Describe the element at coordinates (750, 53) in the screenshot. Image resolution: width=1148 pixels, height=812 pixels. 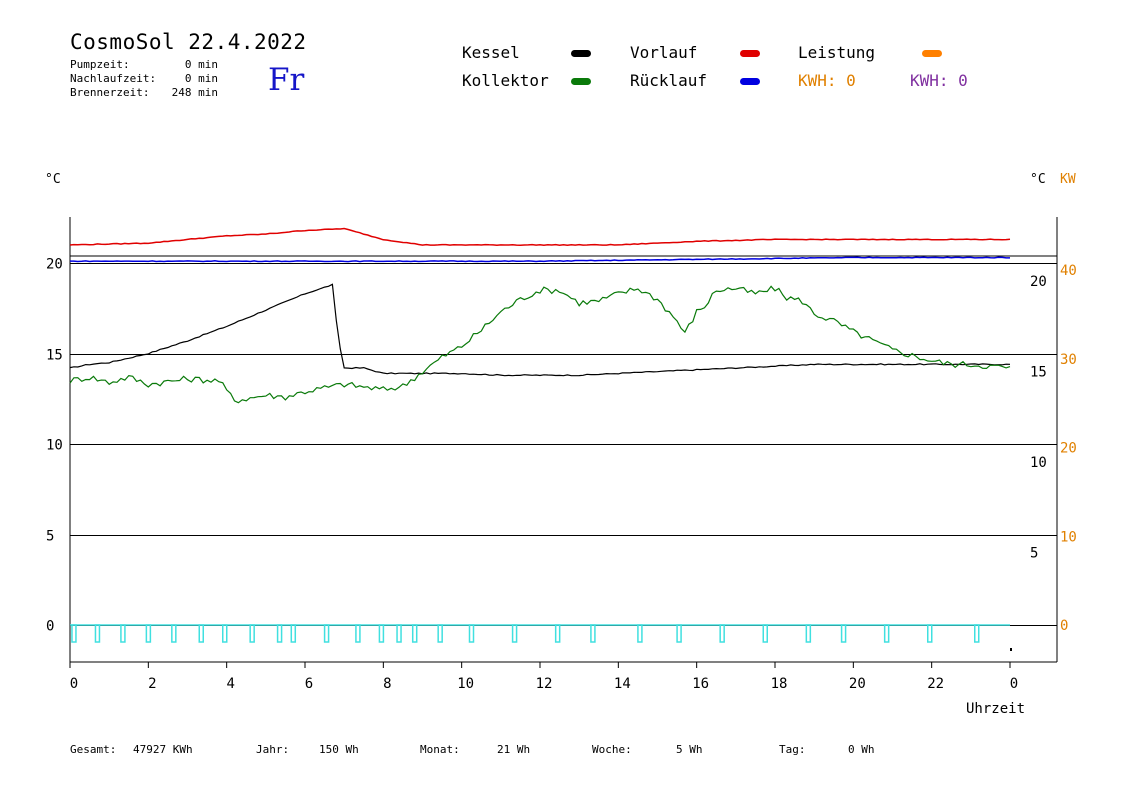
I see `legend-swatch-vorlauf` at that location.